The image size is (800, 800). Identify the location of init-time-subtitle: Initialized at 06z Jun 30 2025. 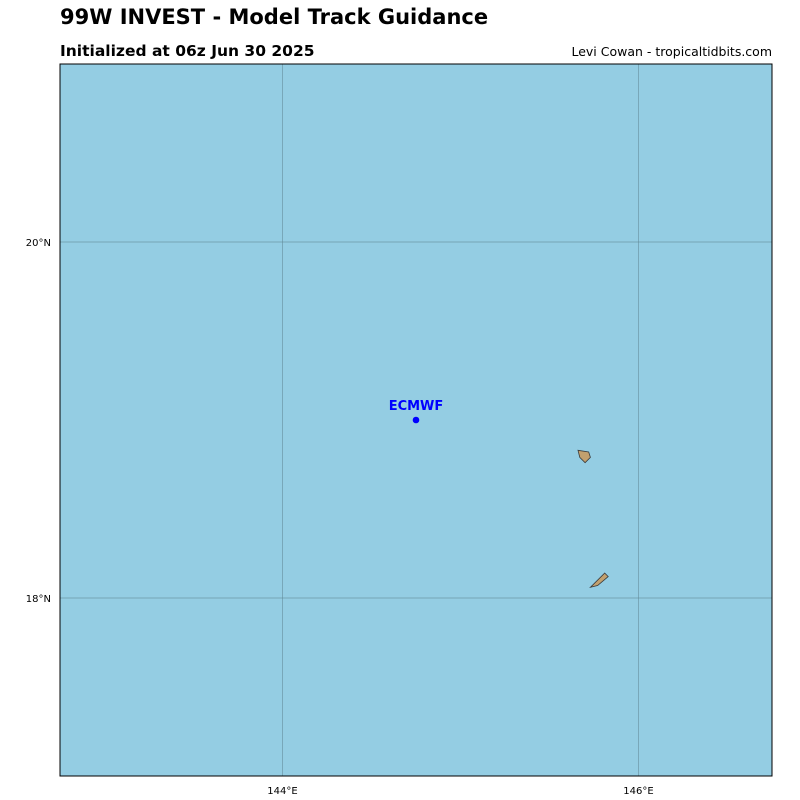
(187, 51).